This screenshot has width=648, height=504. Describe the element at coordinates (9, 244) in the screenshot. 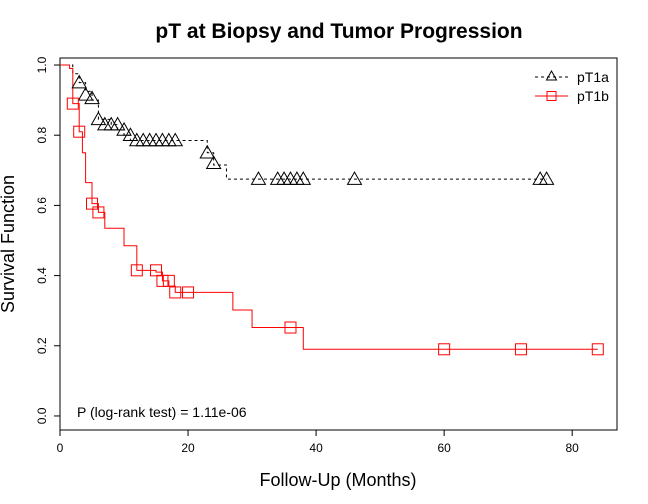

I see `y-axis-title: Survival Function` at that location.